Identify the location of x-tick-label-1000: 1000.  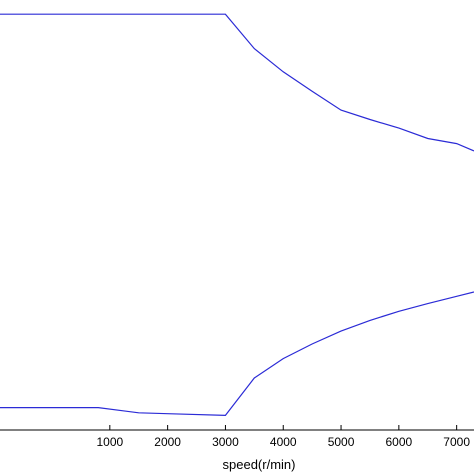
(109, 442).